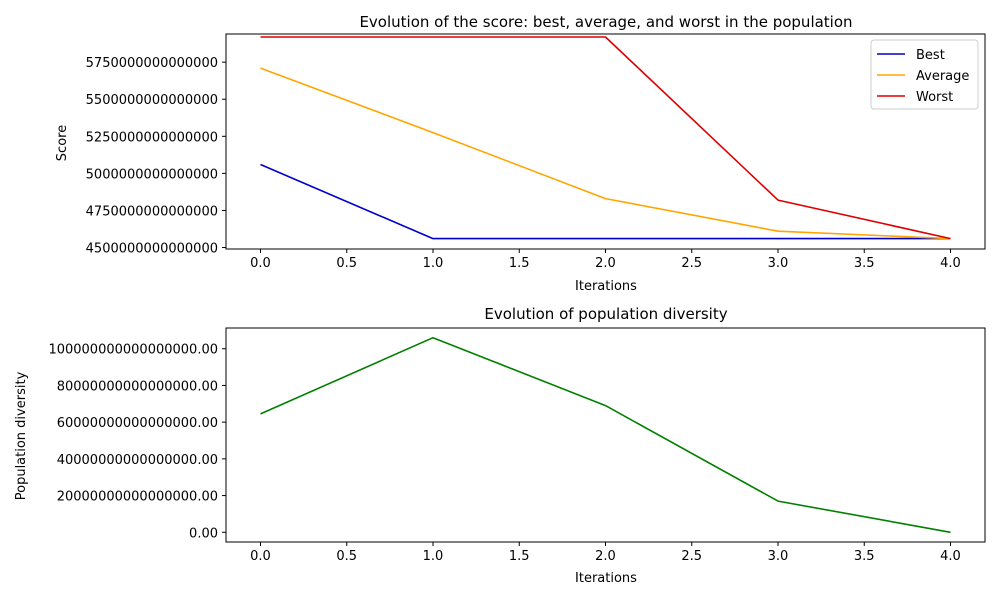  I want to click on y-tick-label: 4500000000000000, so click(152, 249).